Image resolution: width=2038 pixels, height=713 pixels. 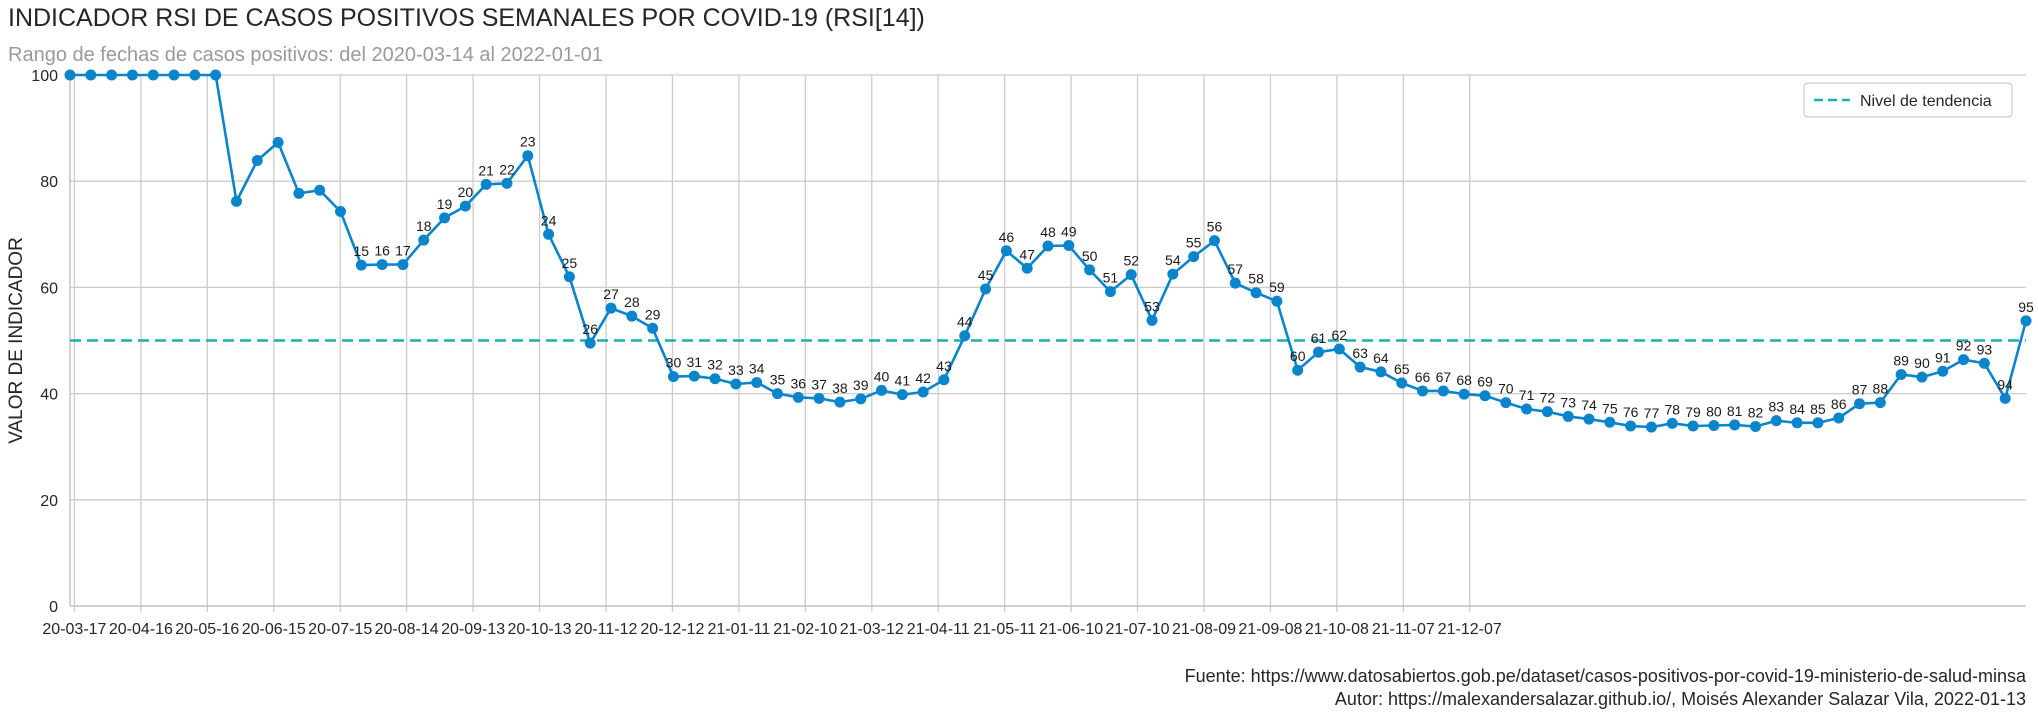 What do you see at coordinates (49, 395) in the screenshot?
I see `y-tick-label: 40` at bounding box center [49, 395].